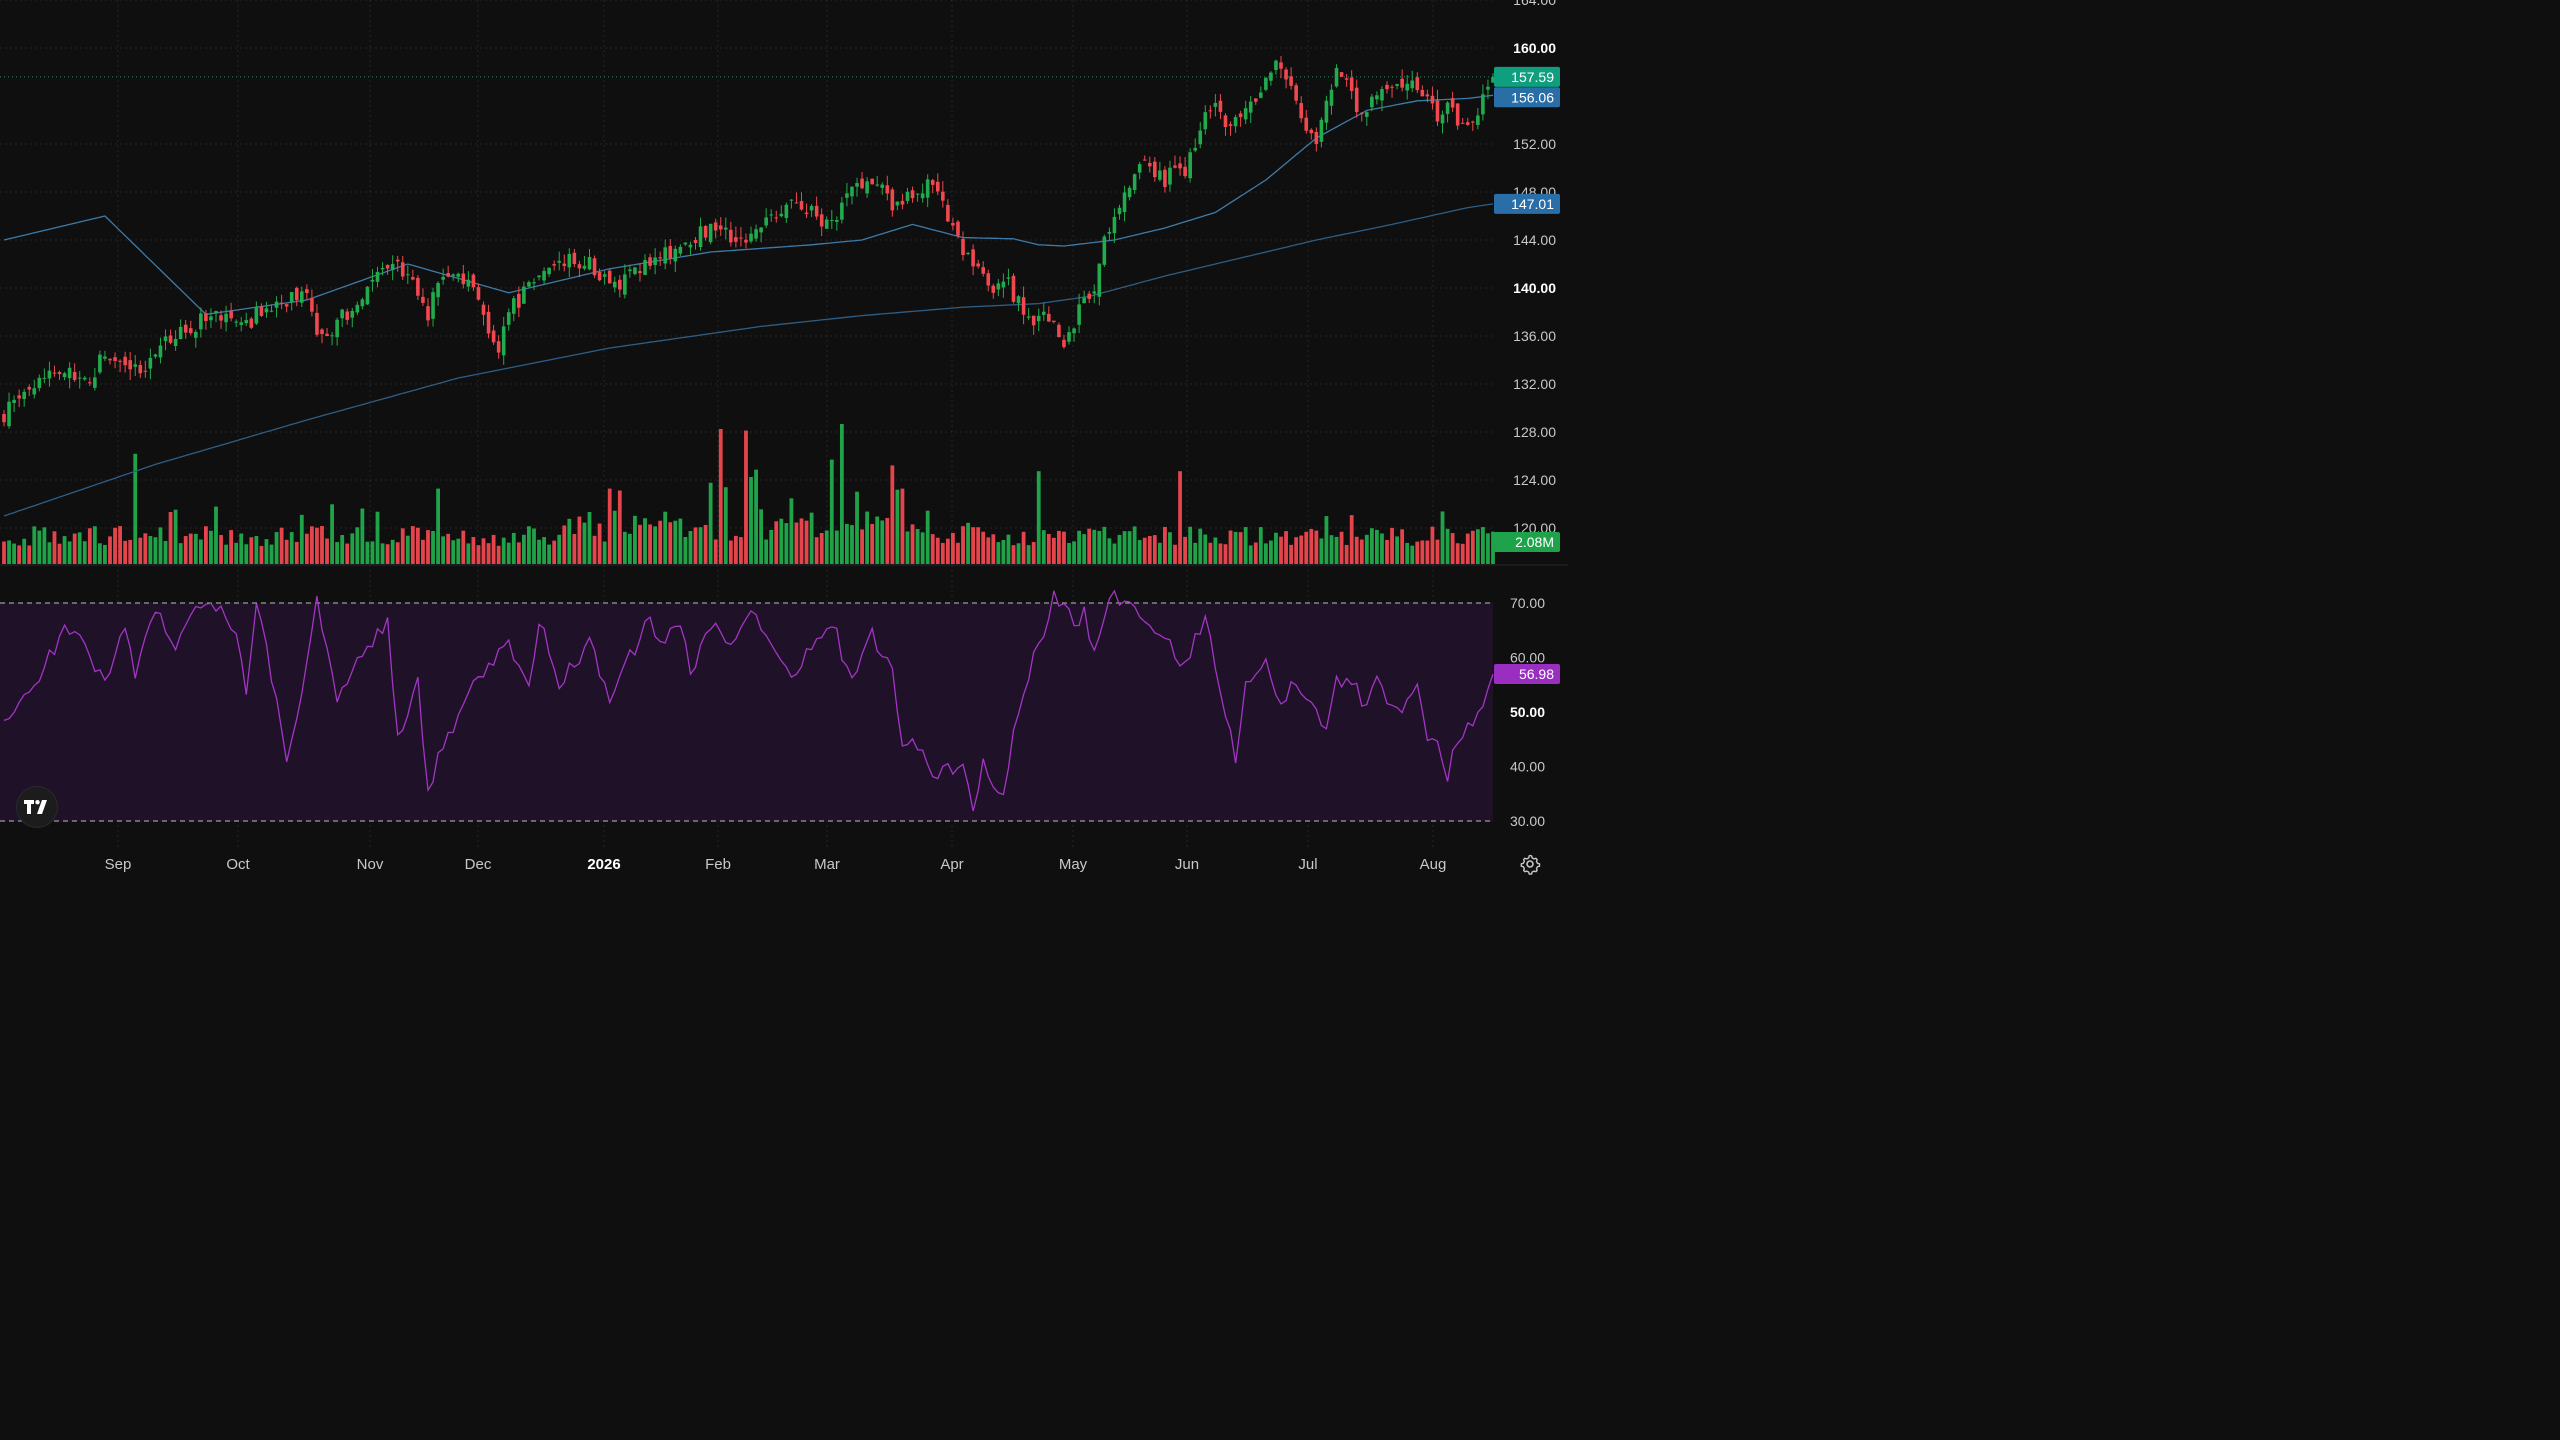  Describe the element at coordinates (1530, 864) in the screenshot. I see `gear-icon` at that location.